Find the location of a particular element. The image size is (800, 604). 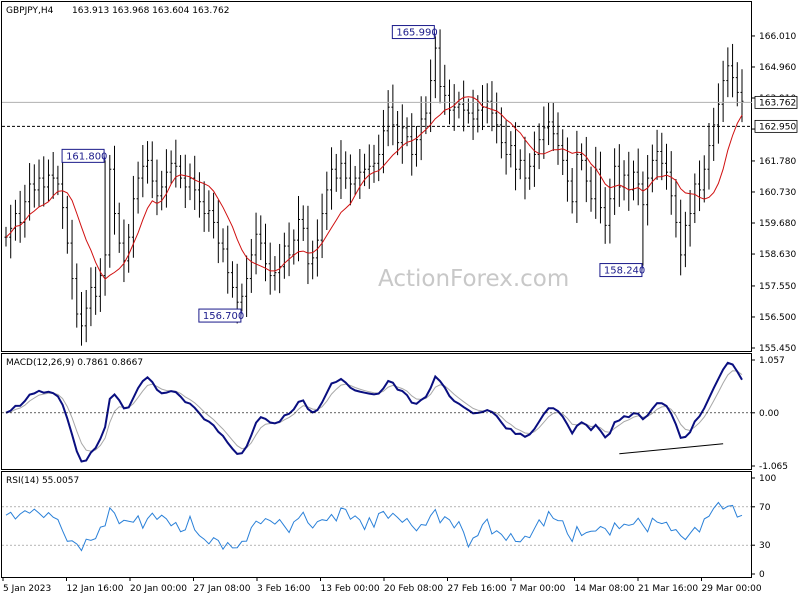

rsi-tick-label: 0 is located at coordinates (762, 575).